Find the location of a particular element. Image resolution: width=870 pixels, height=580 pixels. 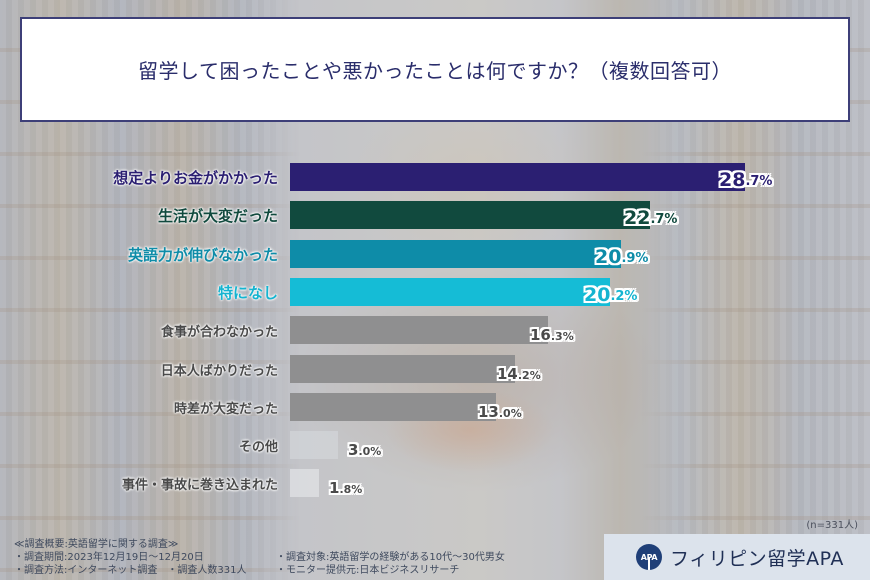

value-decimal: .8% is located at coordinates (351, 489).